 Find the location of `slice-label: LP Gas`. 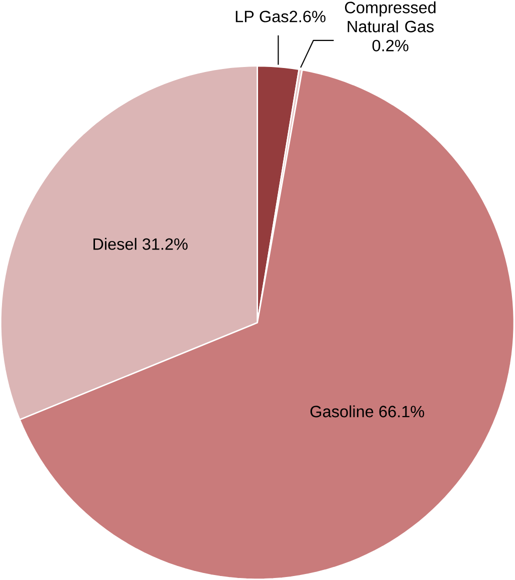

slice-label: LP Gas is located at coordinates (262, 16).